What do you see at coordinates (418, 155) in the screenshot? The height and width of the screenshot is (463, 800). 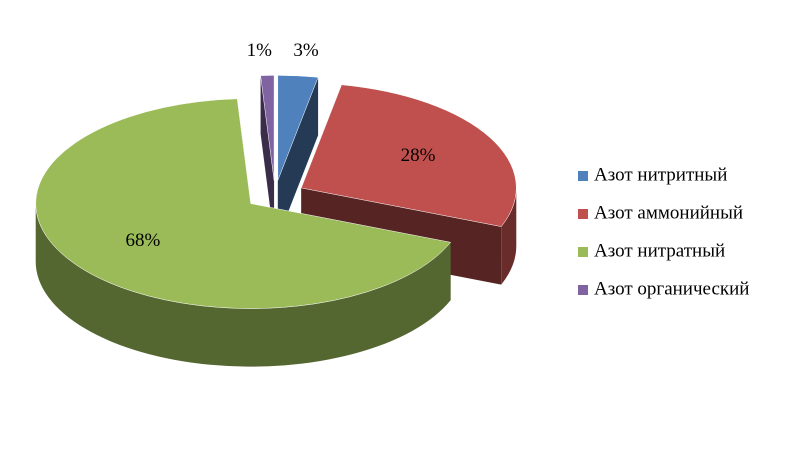 I see `data-label: 28%` at bounding box center [418, 155].